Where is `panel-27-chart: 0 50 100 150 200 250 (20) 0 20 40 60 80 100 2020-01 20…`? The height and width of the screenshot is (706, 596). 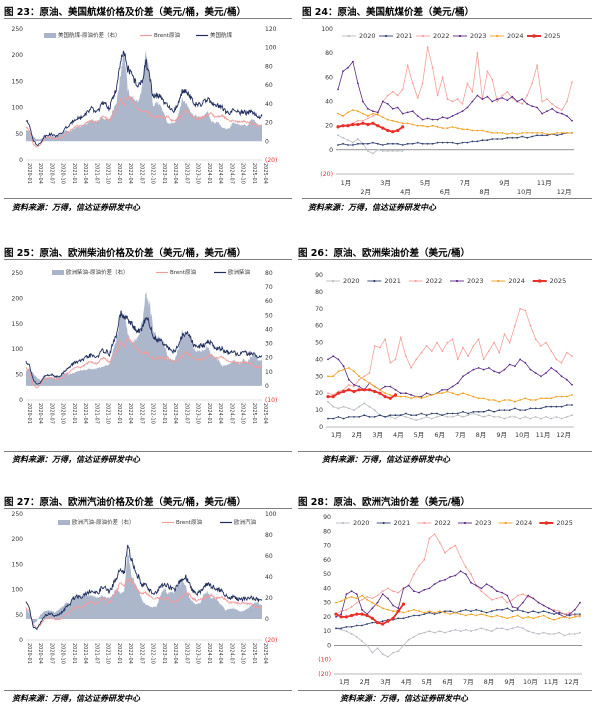 panel-27-chart: 0 50 100 150 200 250 (20) 0 20 40 60 80 100 2020-01 20… is located at coordinates (145, 587).